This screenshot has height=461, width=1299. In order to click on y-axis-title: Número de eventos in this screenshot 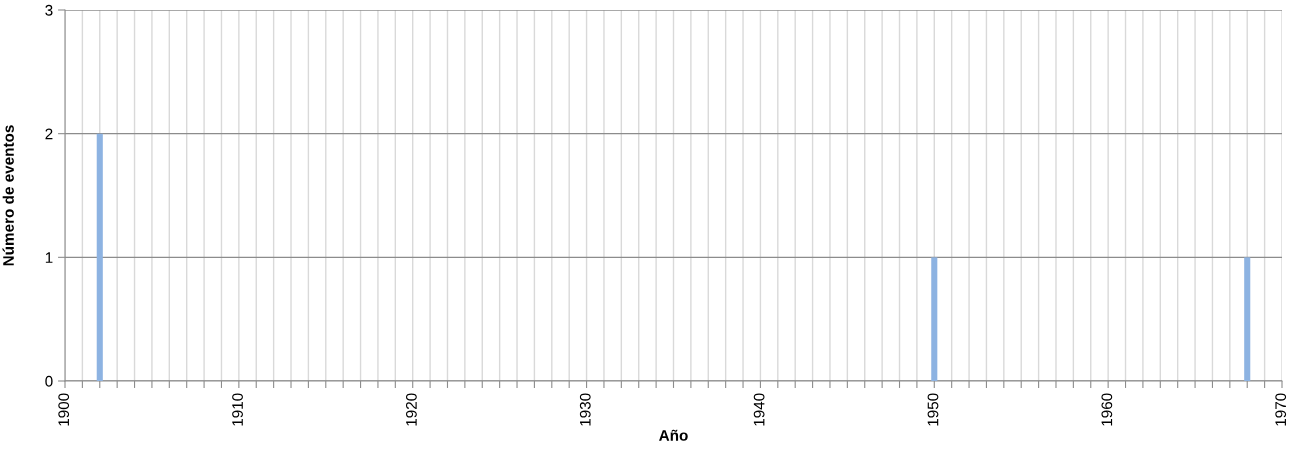, I will do `click(8, 195)`.